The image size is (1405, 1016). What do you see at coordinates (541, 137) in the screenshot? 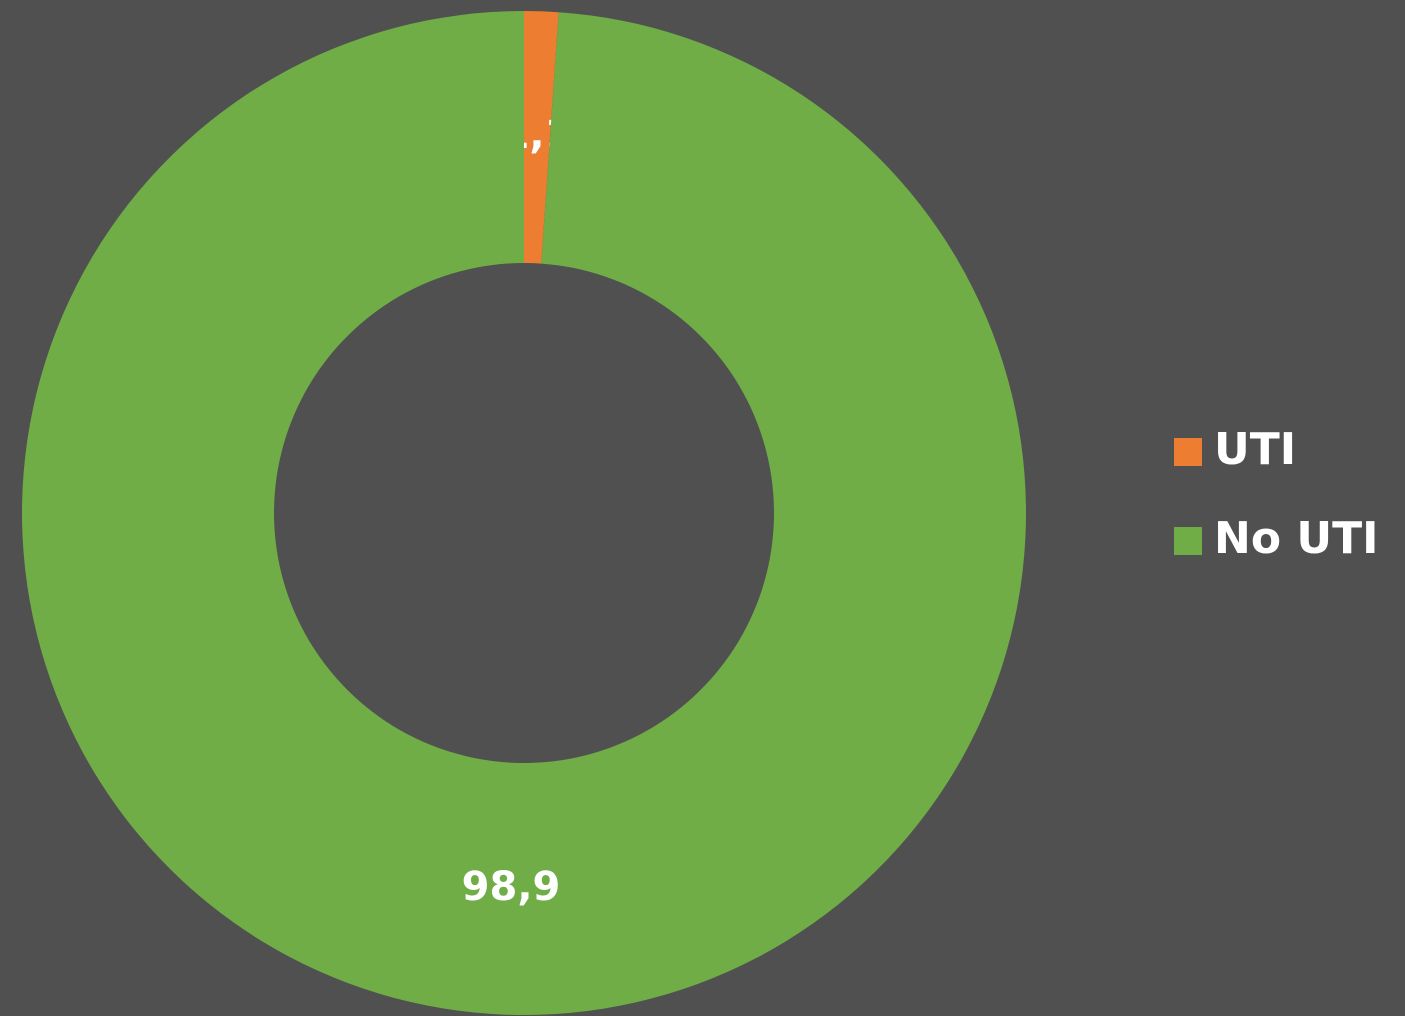
I see `donut-slice` at bounding box center [541, 137].